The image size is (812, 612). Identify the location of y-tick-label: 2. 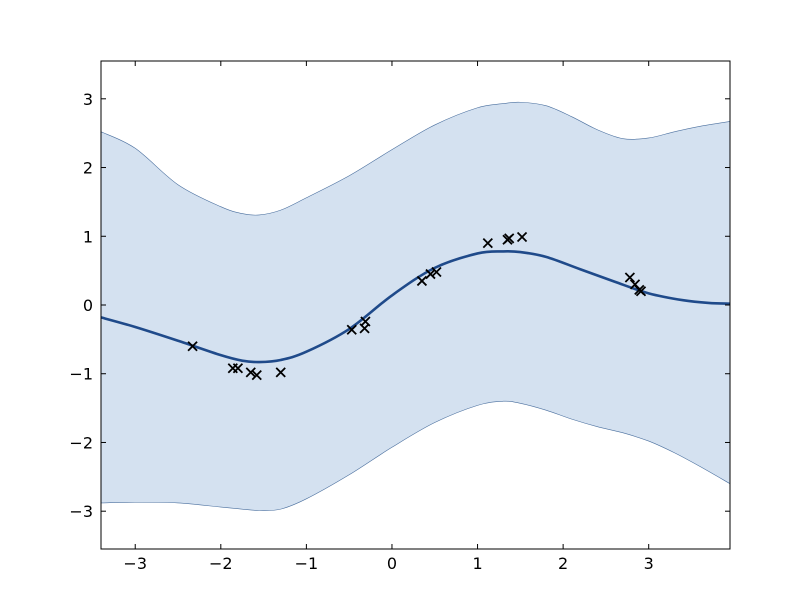
(88, 168).